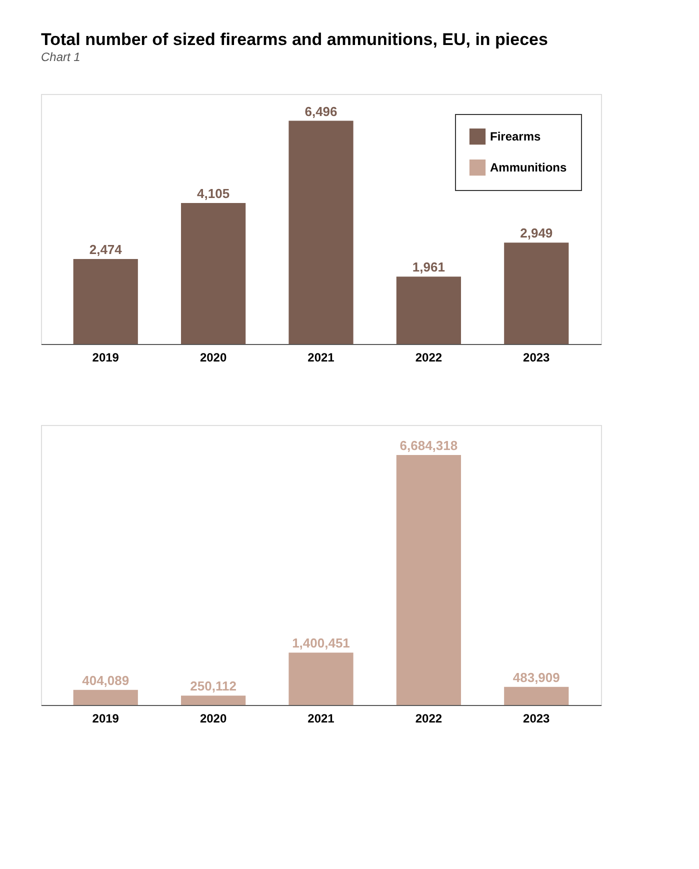  What do you see at coordinates (536, 233) in the screenshot?
I see `data-label: 2,949` at bounding box center [536, 233].